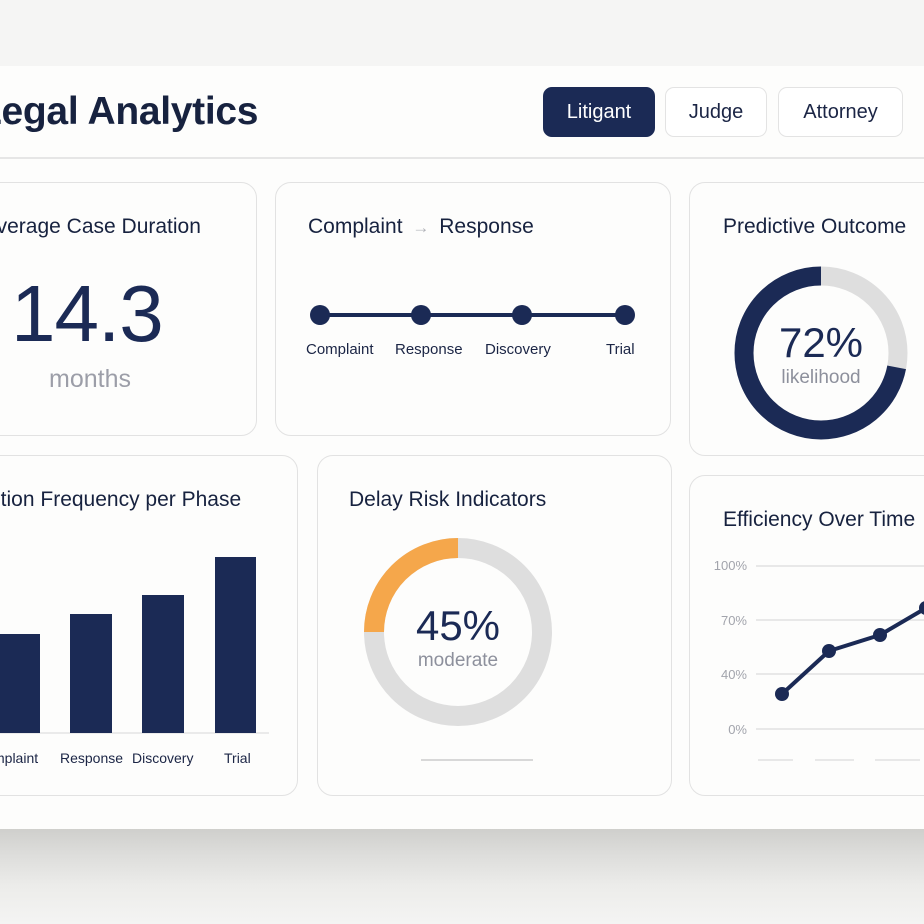 This screenshot has height=924, width=924. Describe the element at coordinates (840, 112) in the screenshot. I see `tab-attorney: Attorney` at that location.